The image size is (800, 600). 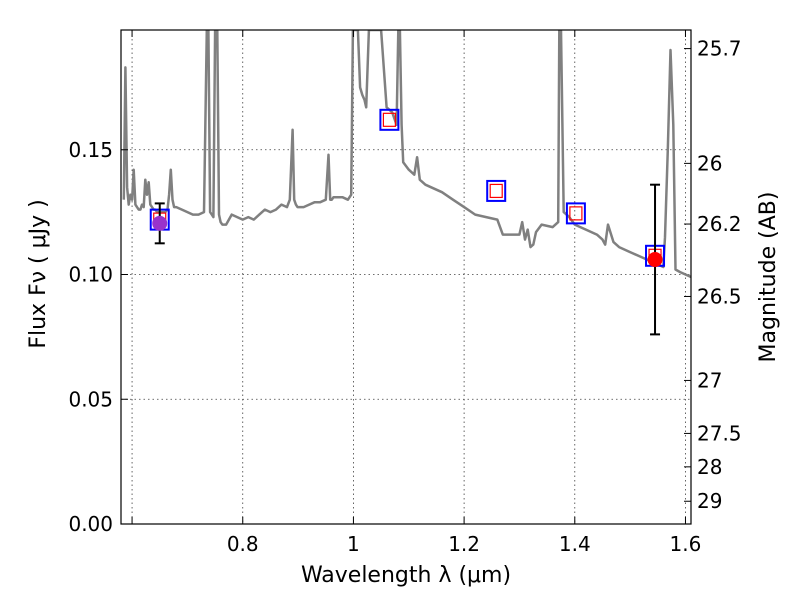 I want to click on mag-tick-label: 28, so click(x=709, y=467).